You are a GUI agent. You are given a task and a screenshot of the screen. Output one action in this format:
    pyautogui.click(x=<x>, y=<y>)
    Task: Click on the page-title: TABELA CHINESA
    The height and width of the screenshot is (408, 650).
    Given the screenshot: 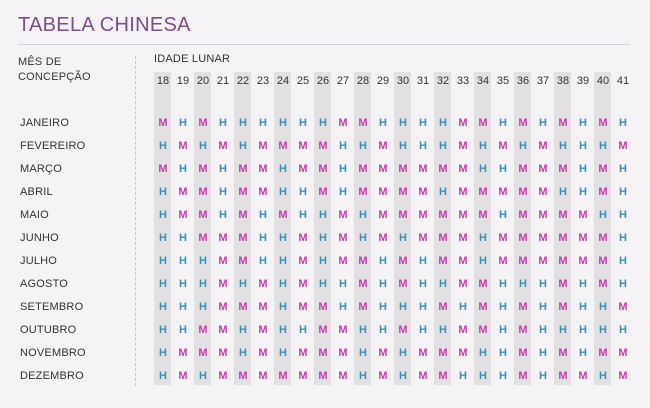 What is the action you would take?
    pyautogui.click(x=104, y=25)
    